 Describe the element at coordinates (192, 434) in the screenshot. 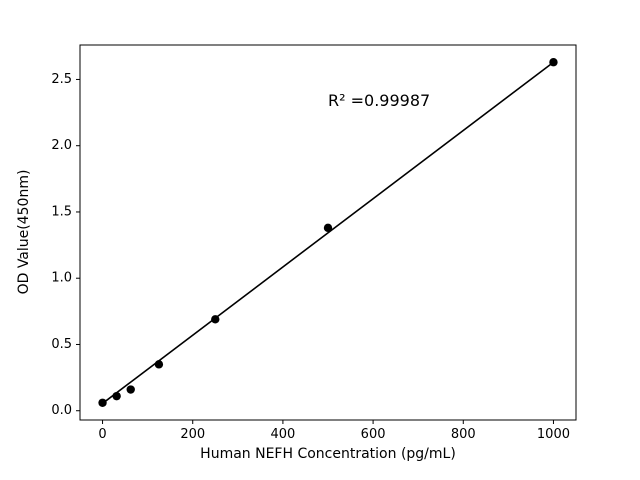

I see `x-tick-label: 200` at that location.